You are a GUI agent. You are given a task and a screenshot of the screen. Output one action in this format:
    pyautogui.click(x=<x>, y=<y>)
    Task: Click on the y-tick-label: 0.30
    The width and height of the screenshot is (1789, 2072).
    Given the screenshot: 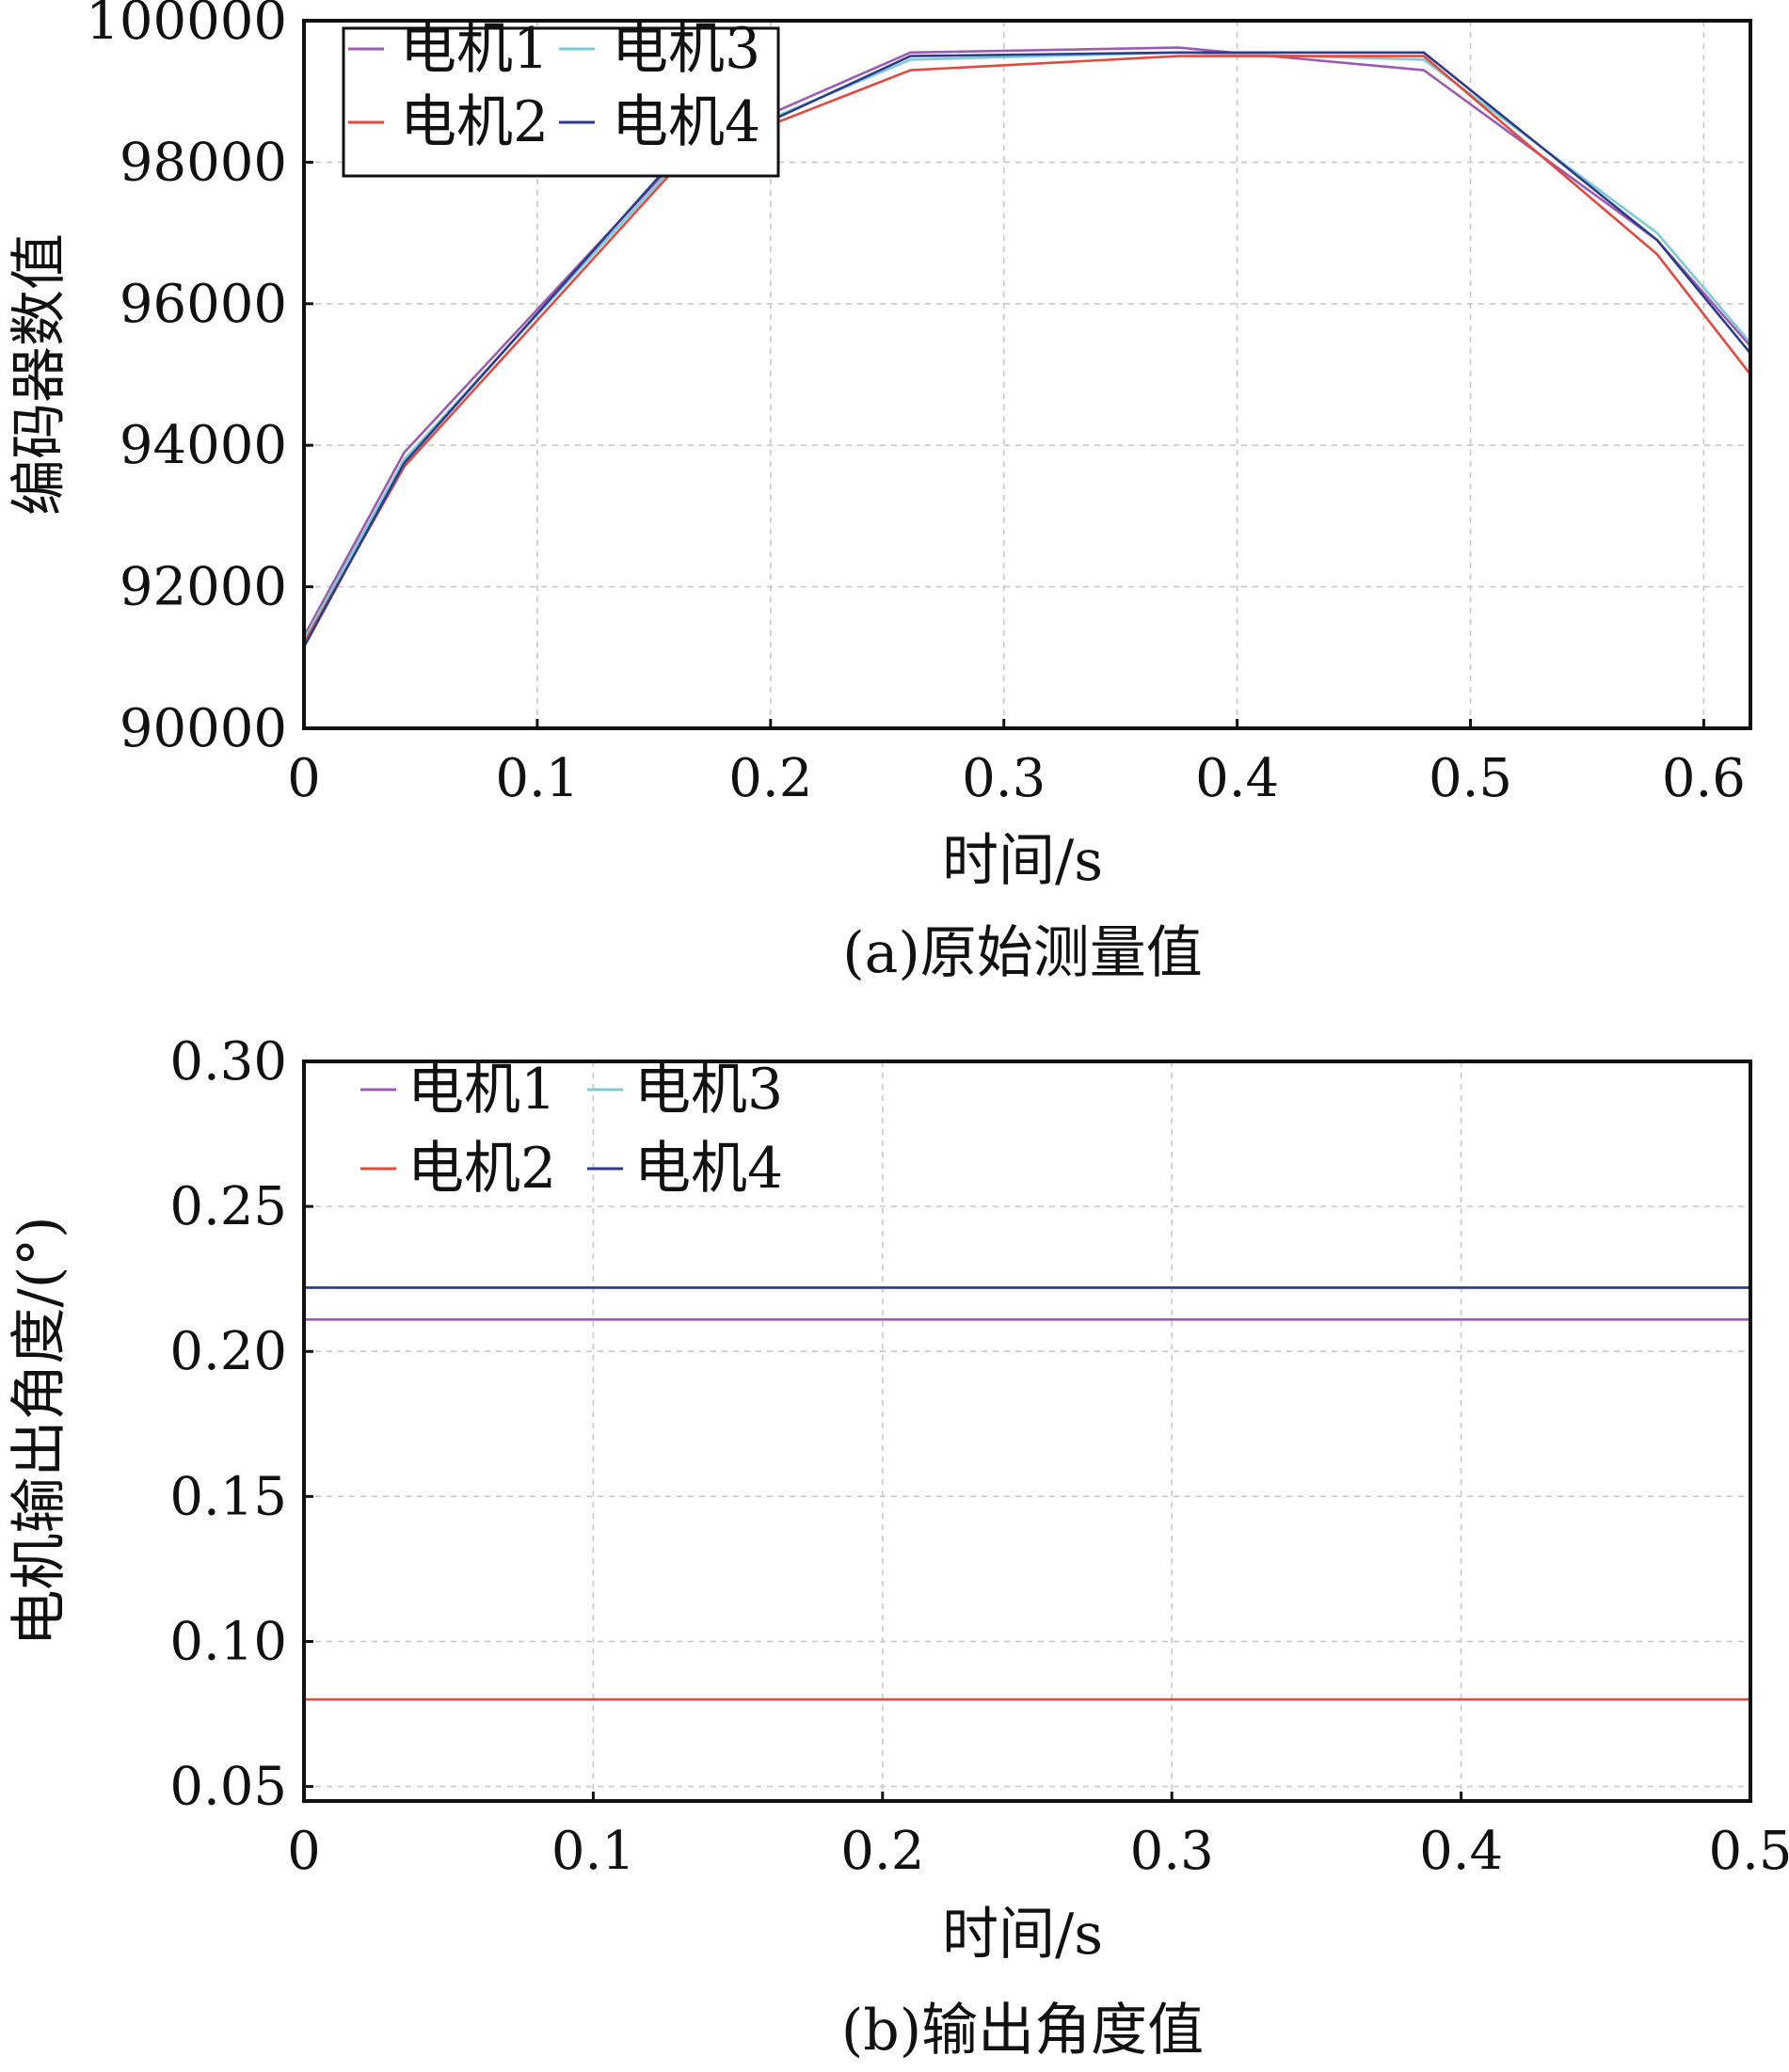 What is the action you would take?
    pyautogui.click(x=228, y=1062)
    